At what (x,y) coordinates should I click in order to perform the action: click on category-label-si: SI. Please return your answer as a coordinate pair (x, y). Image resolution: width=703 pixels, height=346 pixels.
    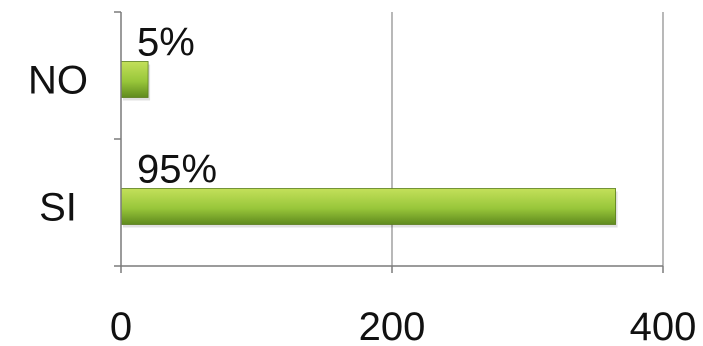
    Looking at the image, I should click on (58, 208).